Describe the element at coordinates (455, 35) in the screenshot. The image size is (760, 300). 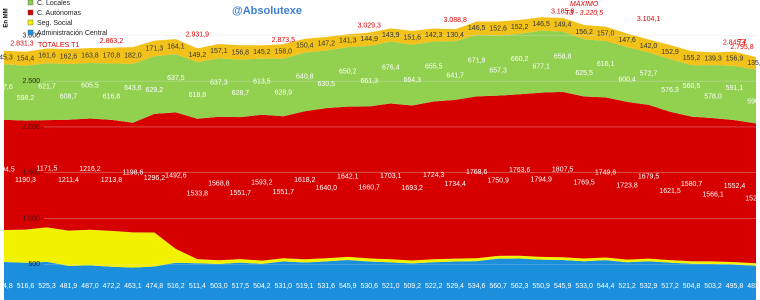
I see `data-label: 130,4` at that location.